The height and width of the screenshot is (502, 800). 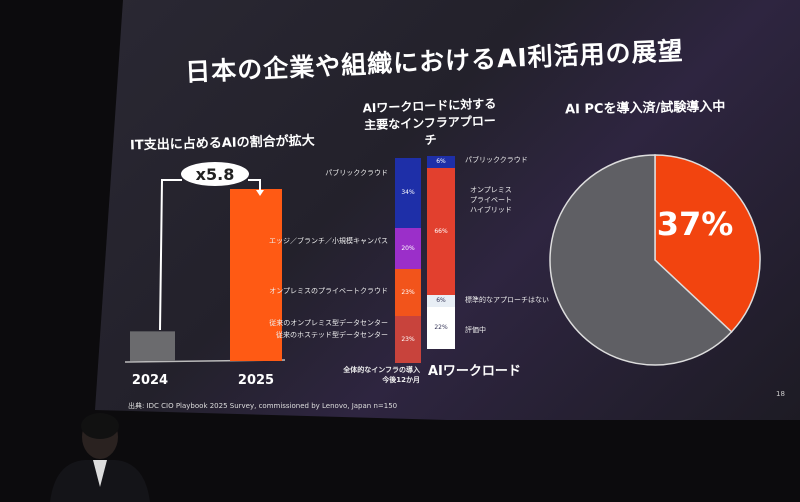 What do you see at coordinates (429, 122) in the screenshot?
I see `chart2-title: AIワークロードに対する主要なインフラアプローチ` at bounding box center [429, 122].